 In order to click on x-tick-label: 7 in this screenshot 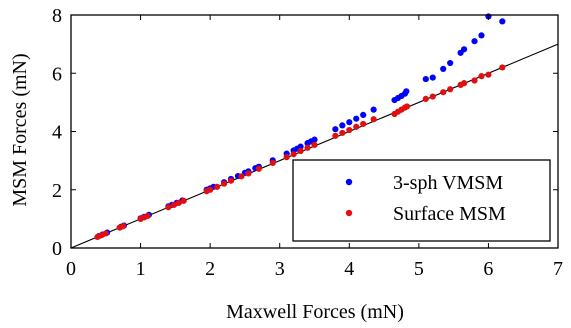, I will do `click(558, 269)`.